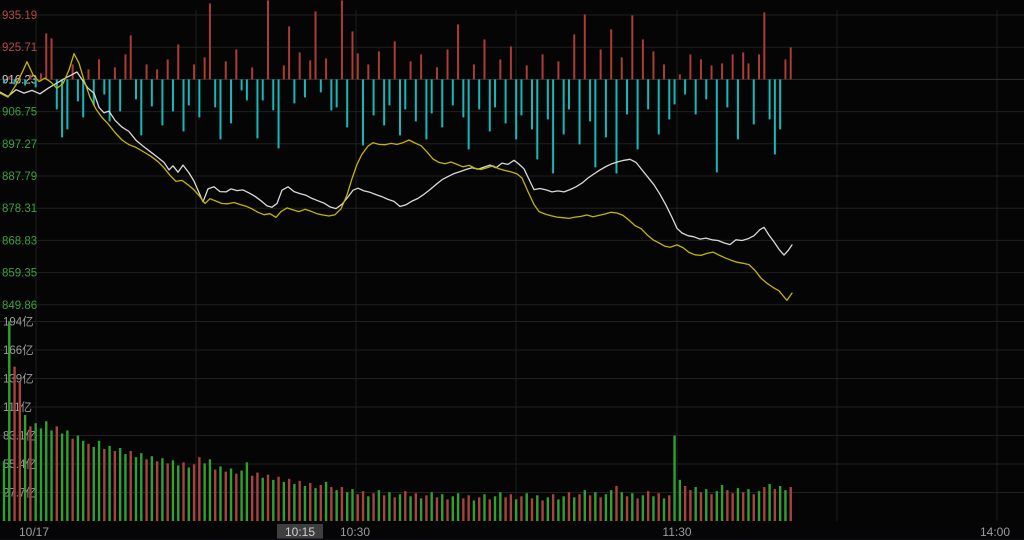  Describe the element at coordinates (19, 145) in the screenshot. I see `price-axis-label: 897.27` at that location.